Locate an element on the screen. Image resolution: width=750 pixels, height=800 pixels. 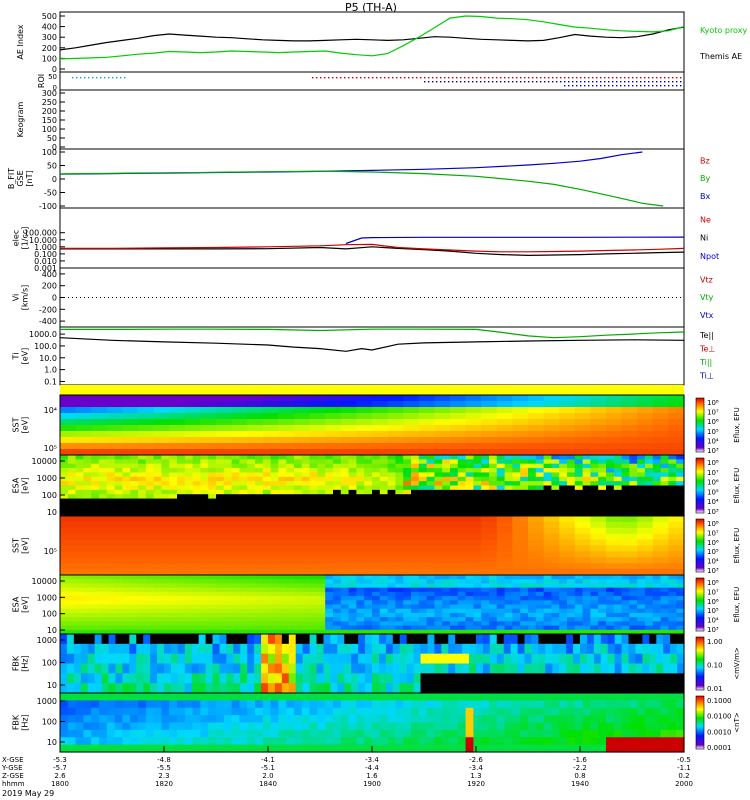
keogram-ylabel: Keogram is located at coordinates (20, 119).